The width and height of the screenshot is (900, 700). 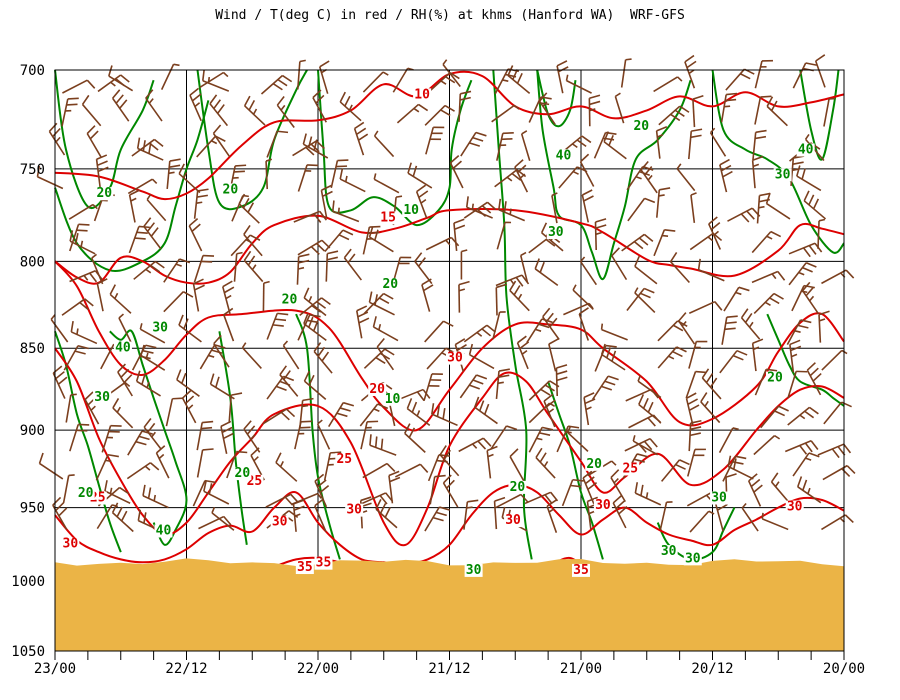 I want to click on rh-label: 20, so click(x=231, y=189).